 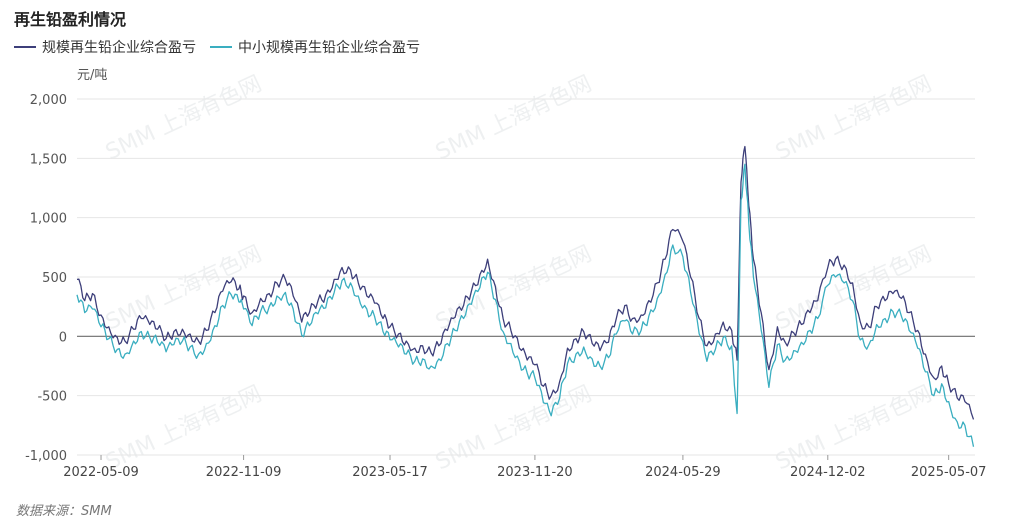 I want to click on legend-swatch-large, so click(x=25, y=47).